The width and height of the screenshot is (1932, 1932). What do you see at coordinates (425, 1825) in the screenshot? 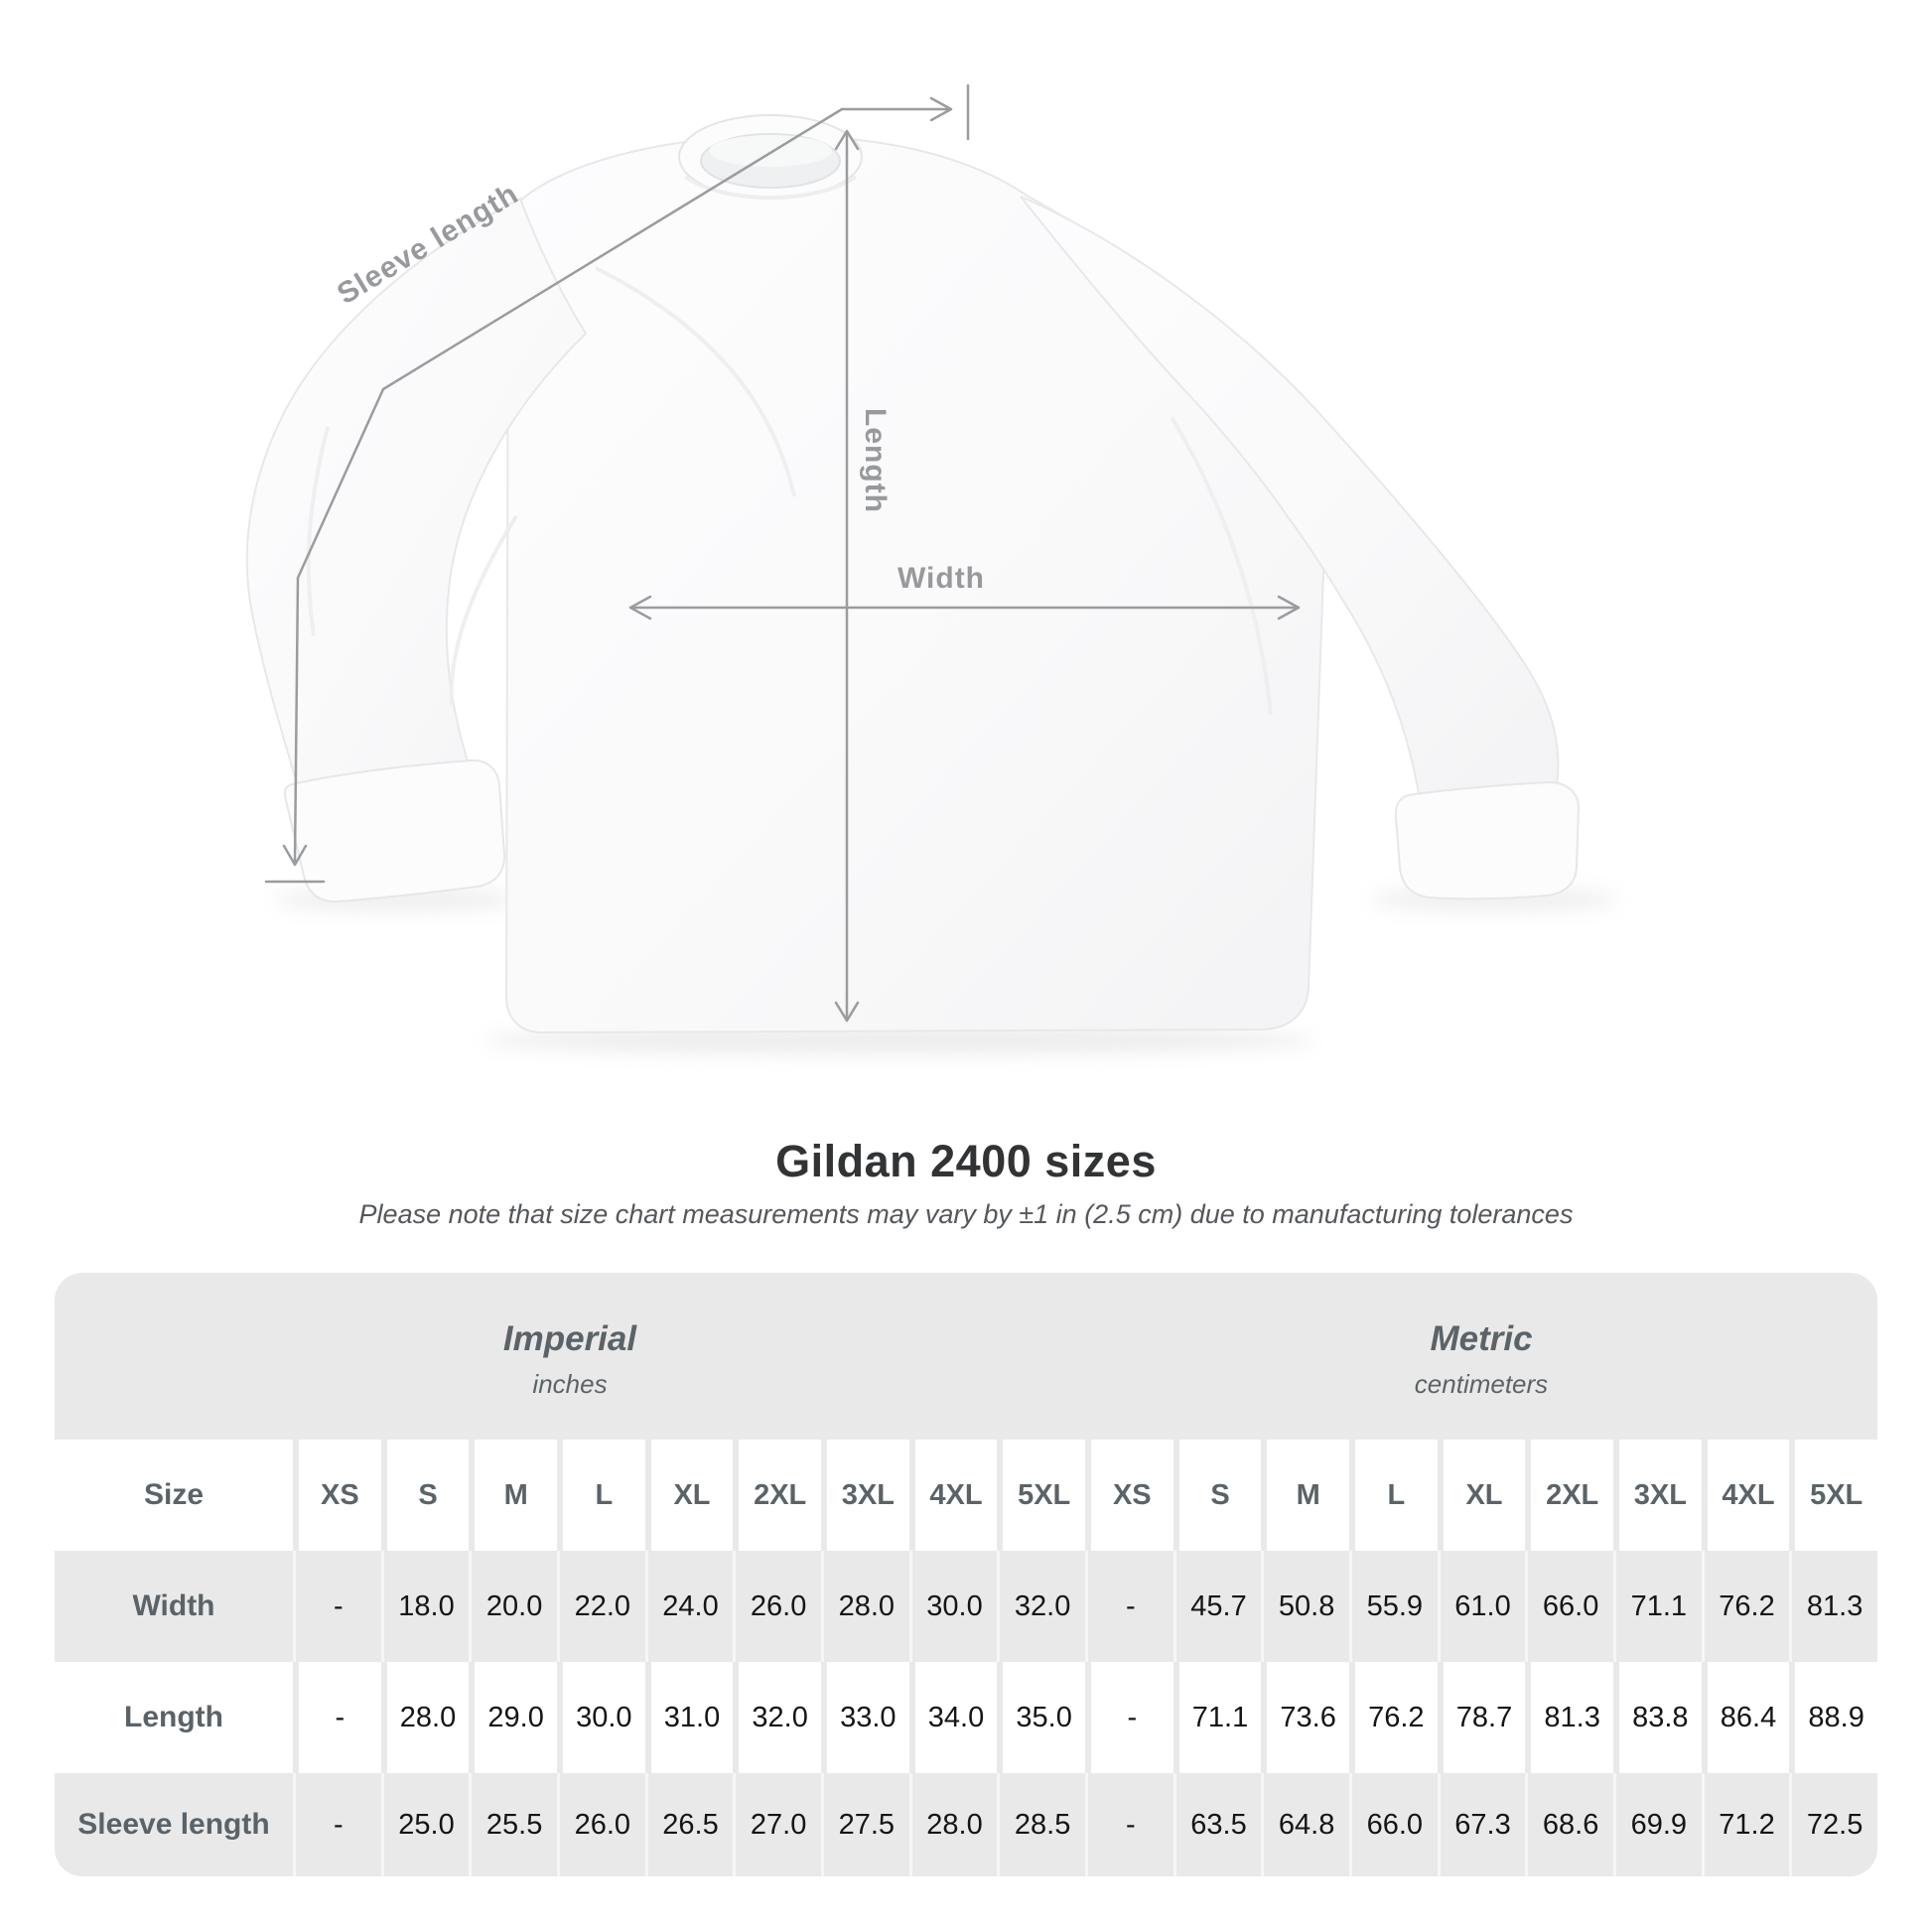
I see `table-cell: 25.0` at bounding box center [425, 1825].